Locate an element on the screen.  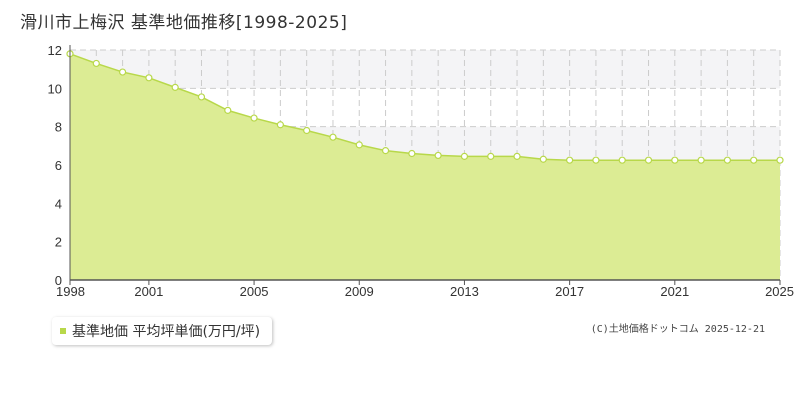
y-tick-label: 4 is located at coordinates (58, 203).